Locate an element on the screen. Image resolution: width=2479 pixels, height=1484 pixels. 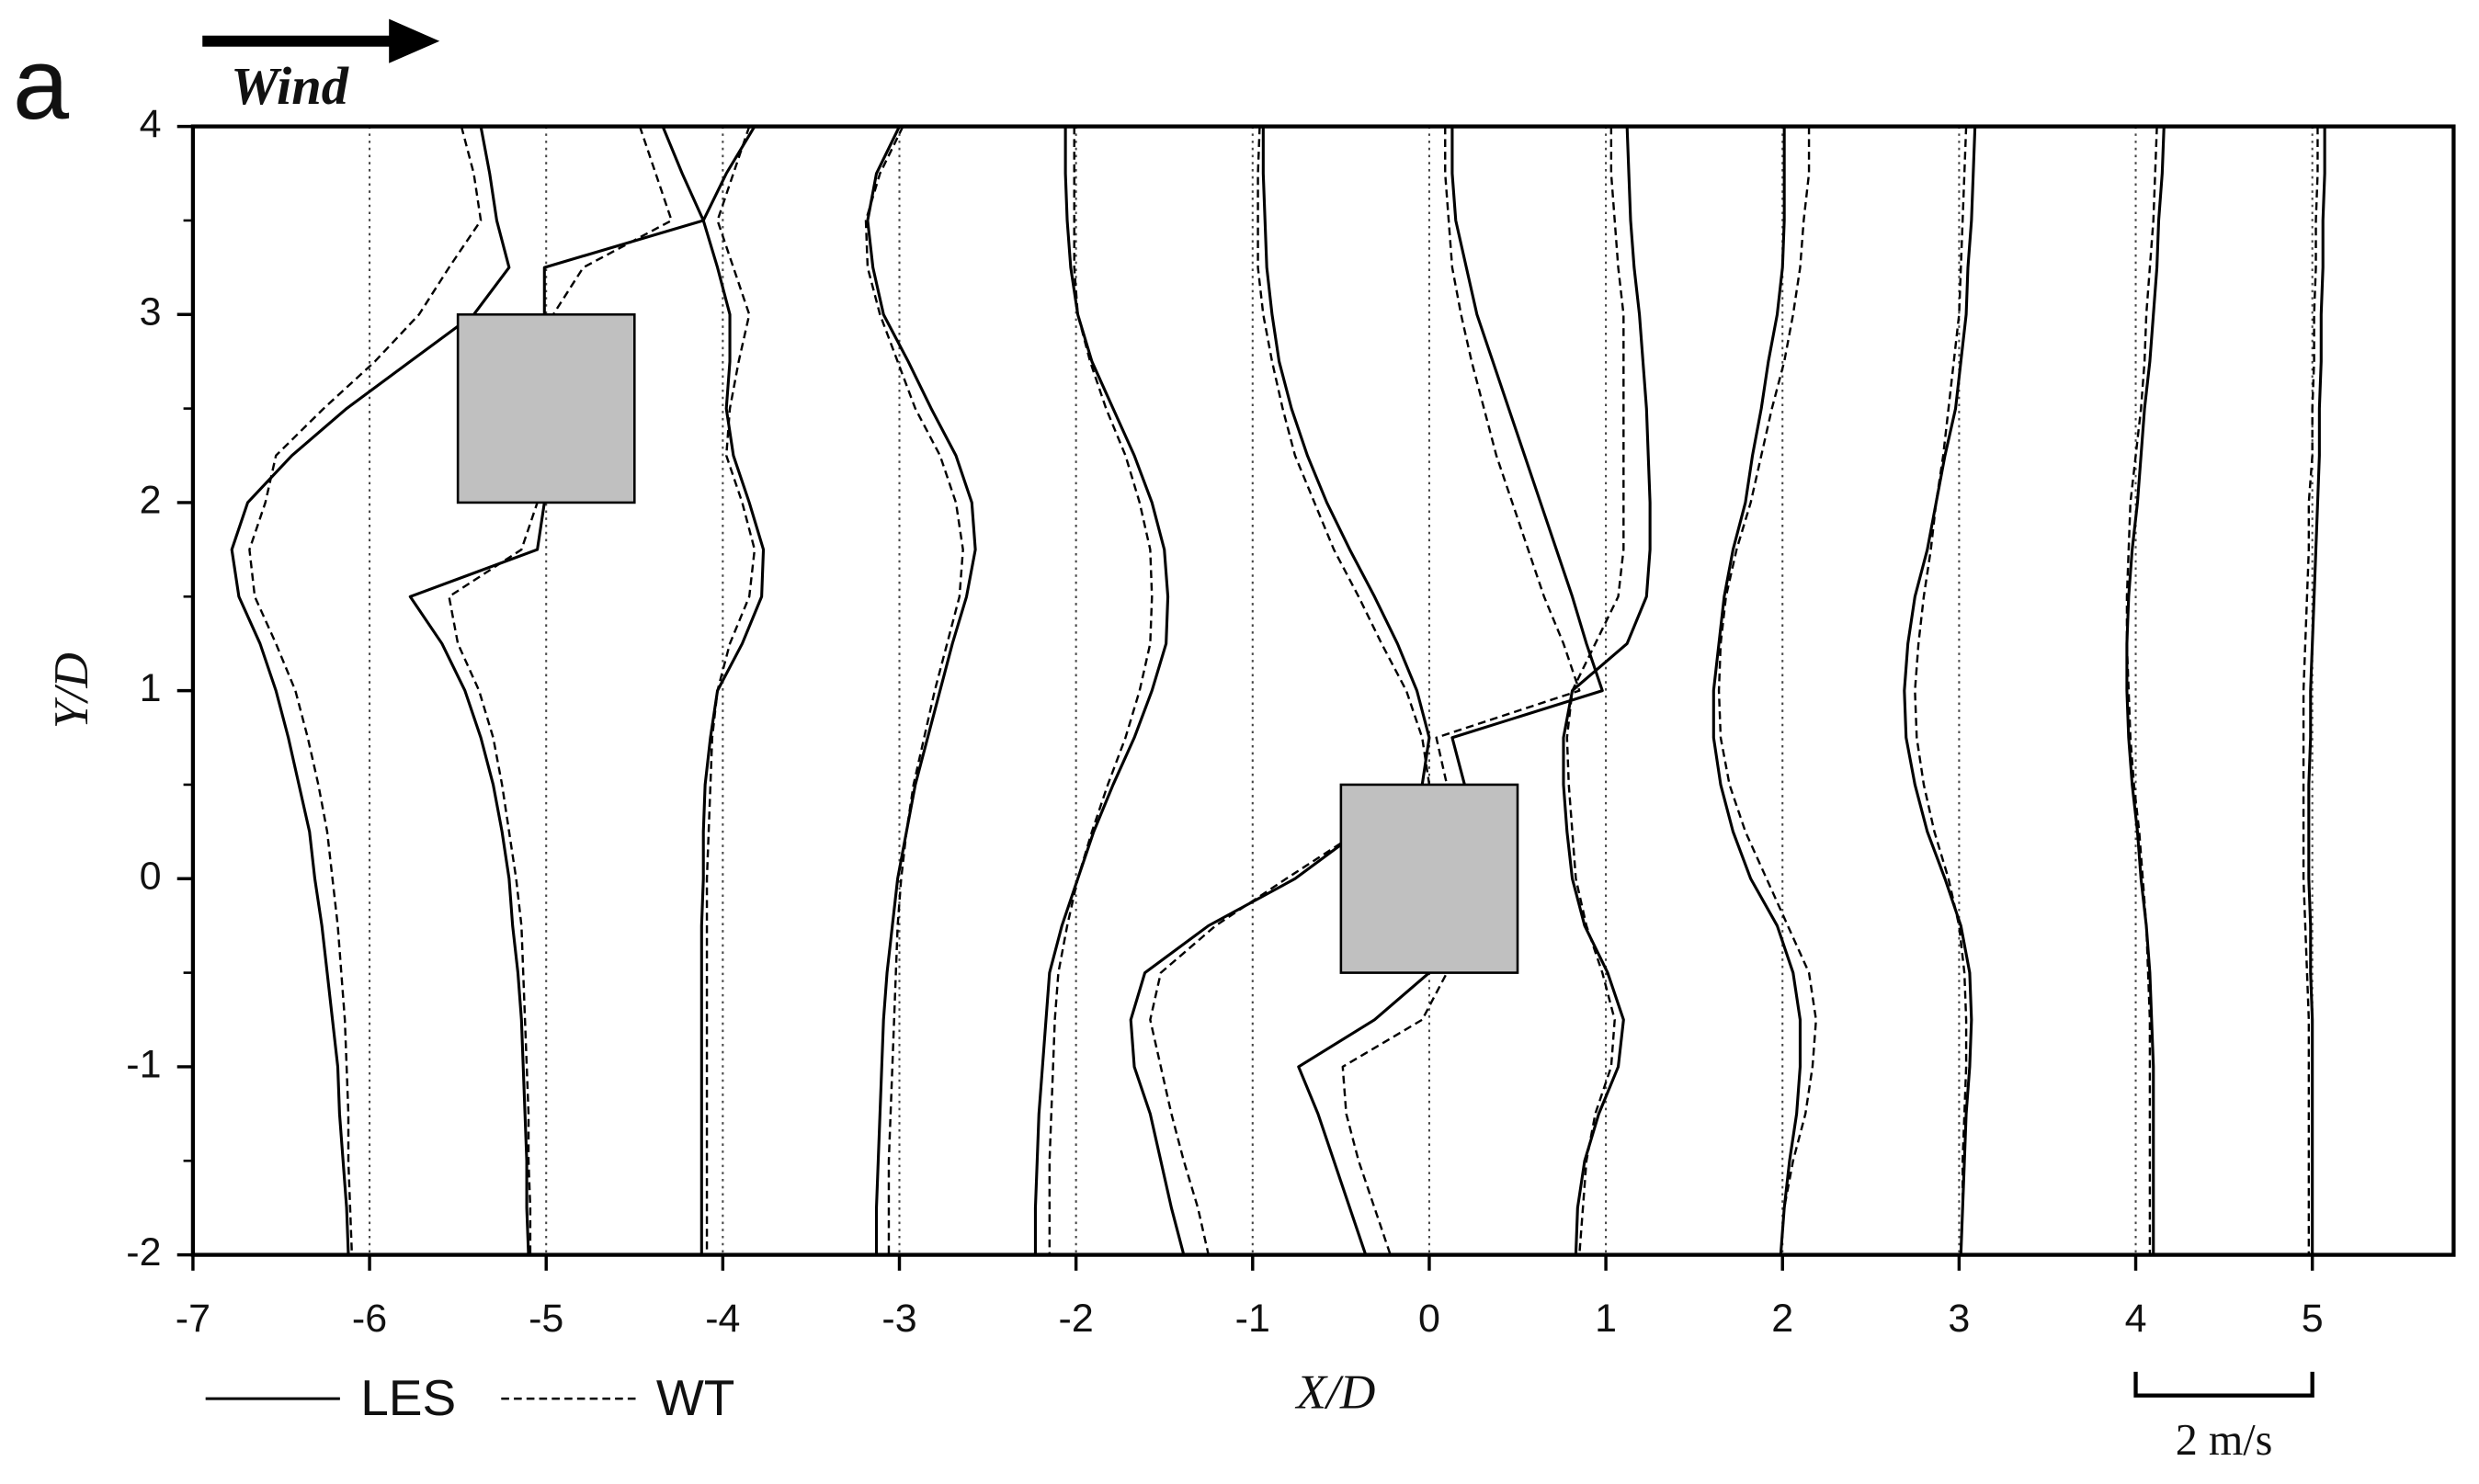
x-tick-label: -6 is located at coordinates (369, 1319).